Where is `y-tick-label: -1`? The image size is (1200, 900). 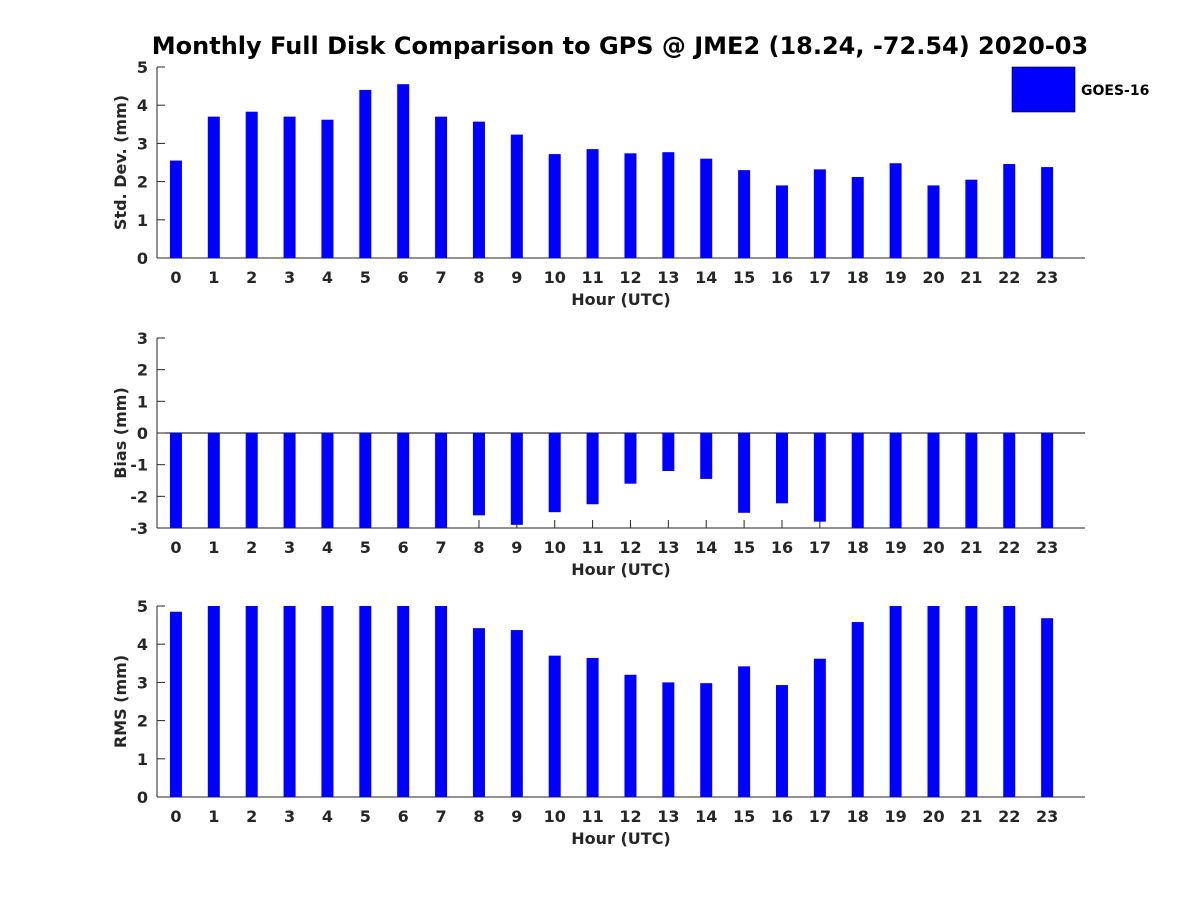
y-tick-label: -1 is located at coordinates (139, 465).